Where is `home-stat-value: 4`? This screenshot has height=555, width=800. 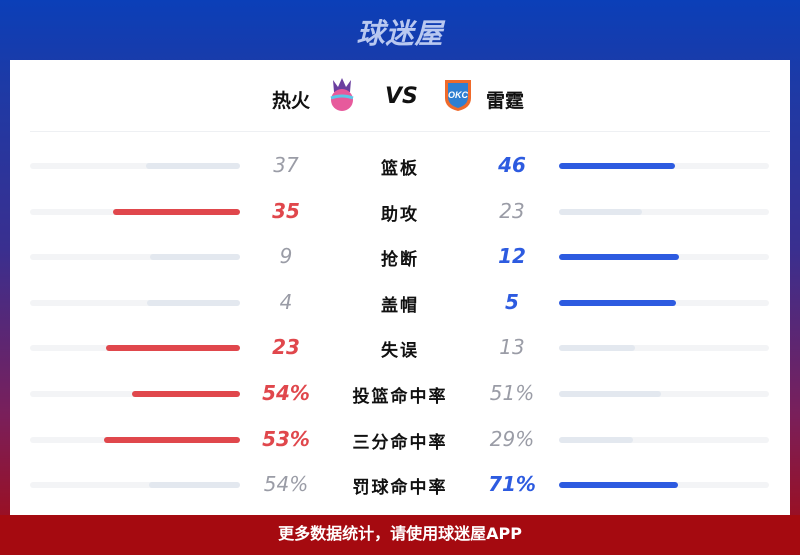 home-stat-value: 4 is located at coordinates (286, 301).